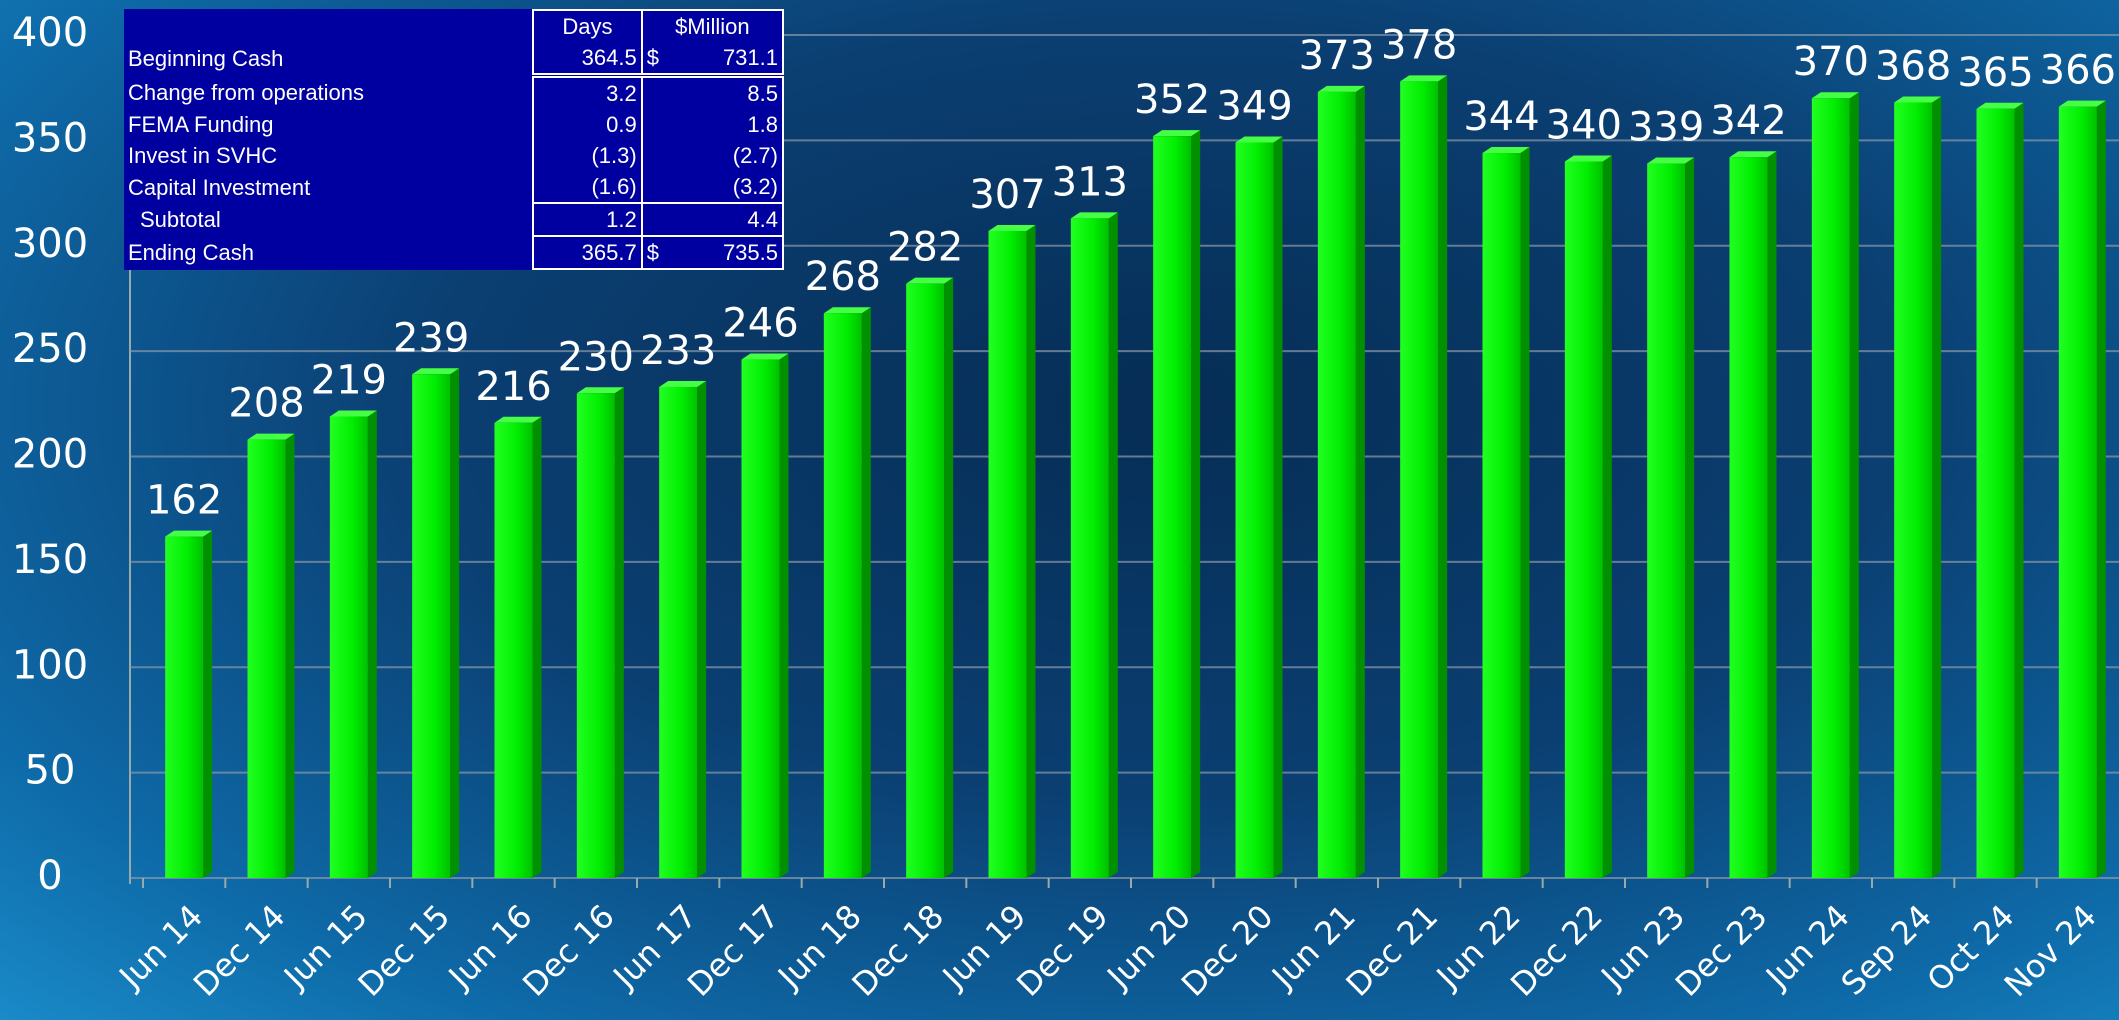 Image resolution: width=2119 pixels, height=1020 pixels. What do you see at coordinates (843, 277) in the screenshot?
I see `value-label: 268` at bounding box center [843, 277].